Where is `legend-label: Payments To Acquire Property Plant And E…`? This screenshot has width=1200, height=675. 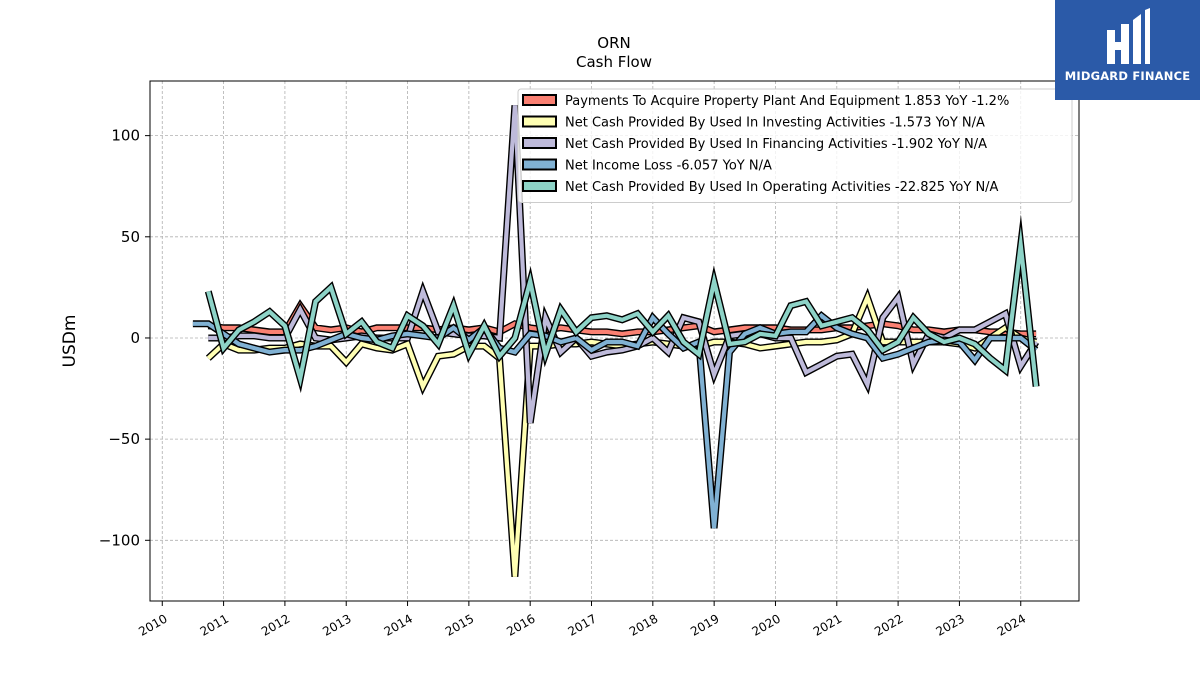
legend-label: Payments To Acquire Property Plant And E… is located at coordinates (787, 101).